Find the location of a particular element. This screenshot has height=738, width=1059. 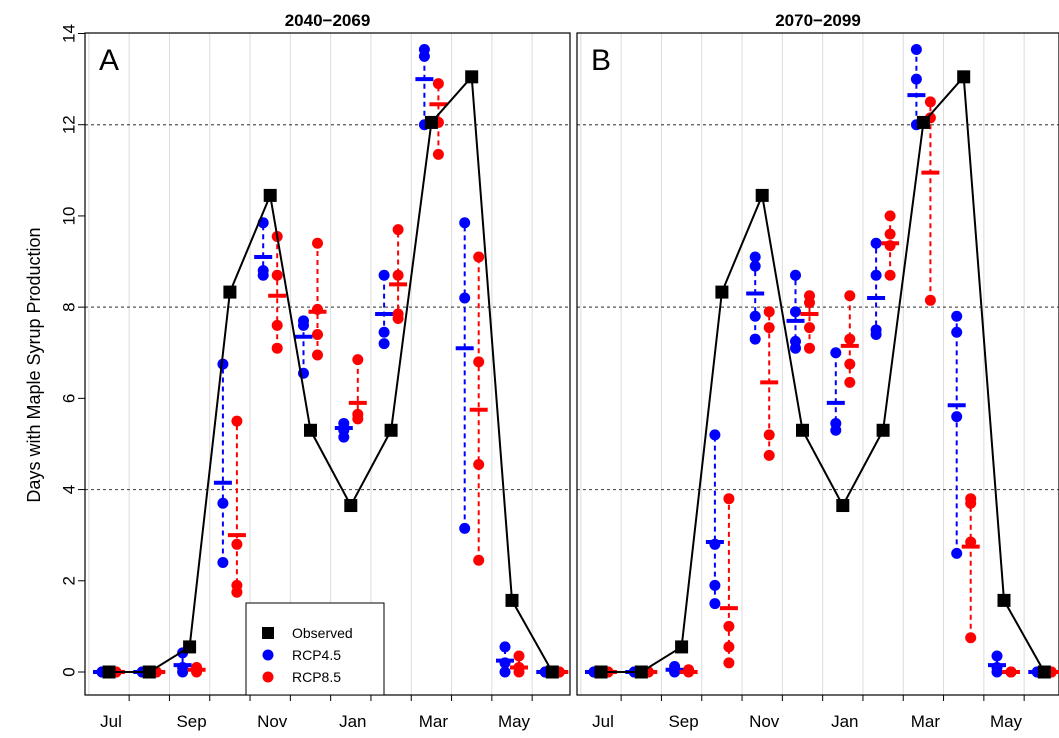

y-tick-label: 12 is located at coordinates (68, 124).